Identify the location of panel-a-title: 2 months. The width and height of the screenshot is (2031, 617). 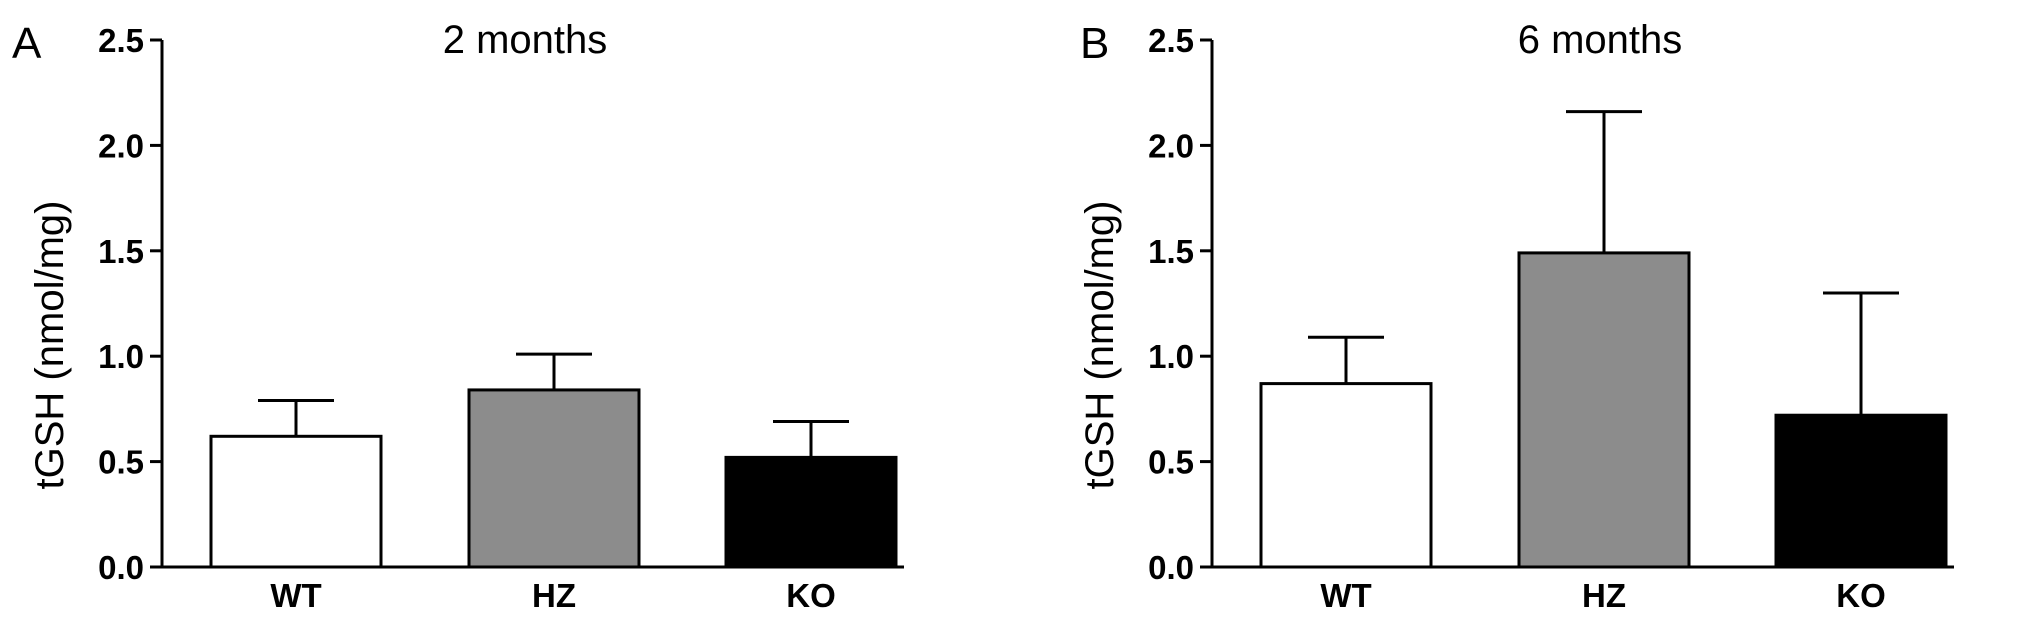
(525, 40).